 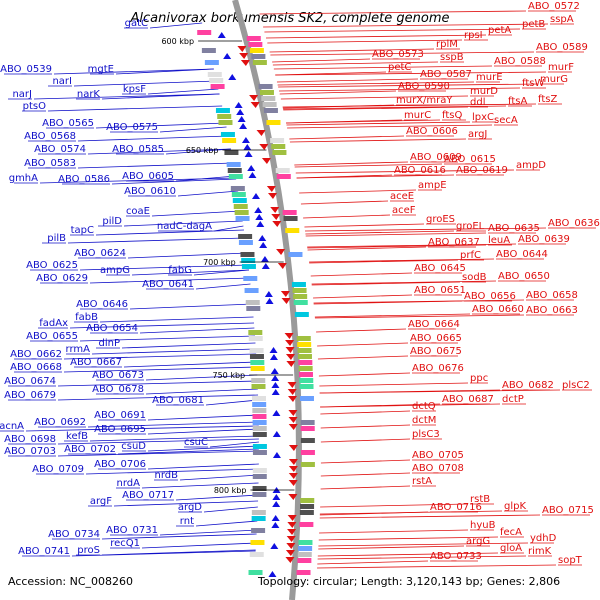 I want to click on left-gene-label: csuD, so click(x=133, y=446).